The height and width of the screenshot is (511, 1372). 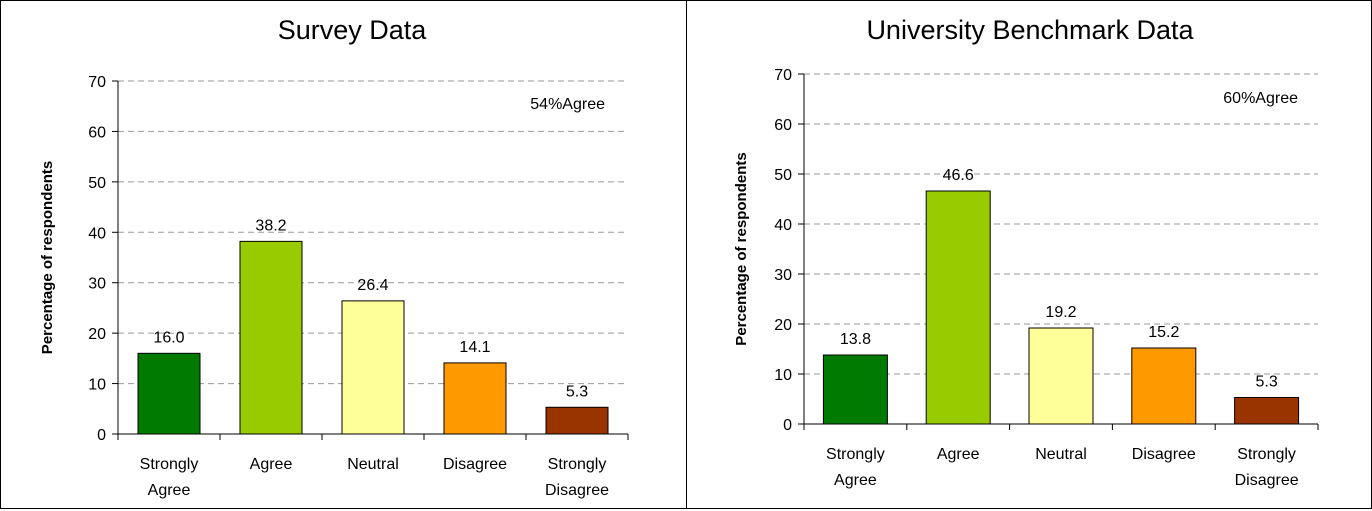 What do you see at coordinates (855, 339) in the screenshot?
I see `data-label: 13.8` at bounding box center [855, 339].